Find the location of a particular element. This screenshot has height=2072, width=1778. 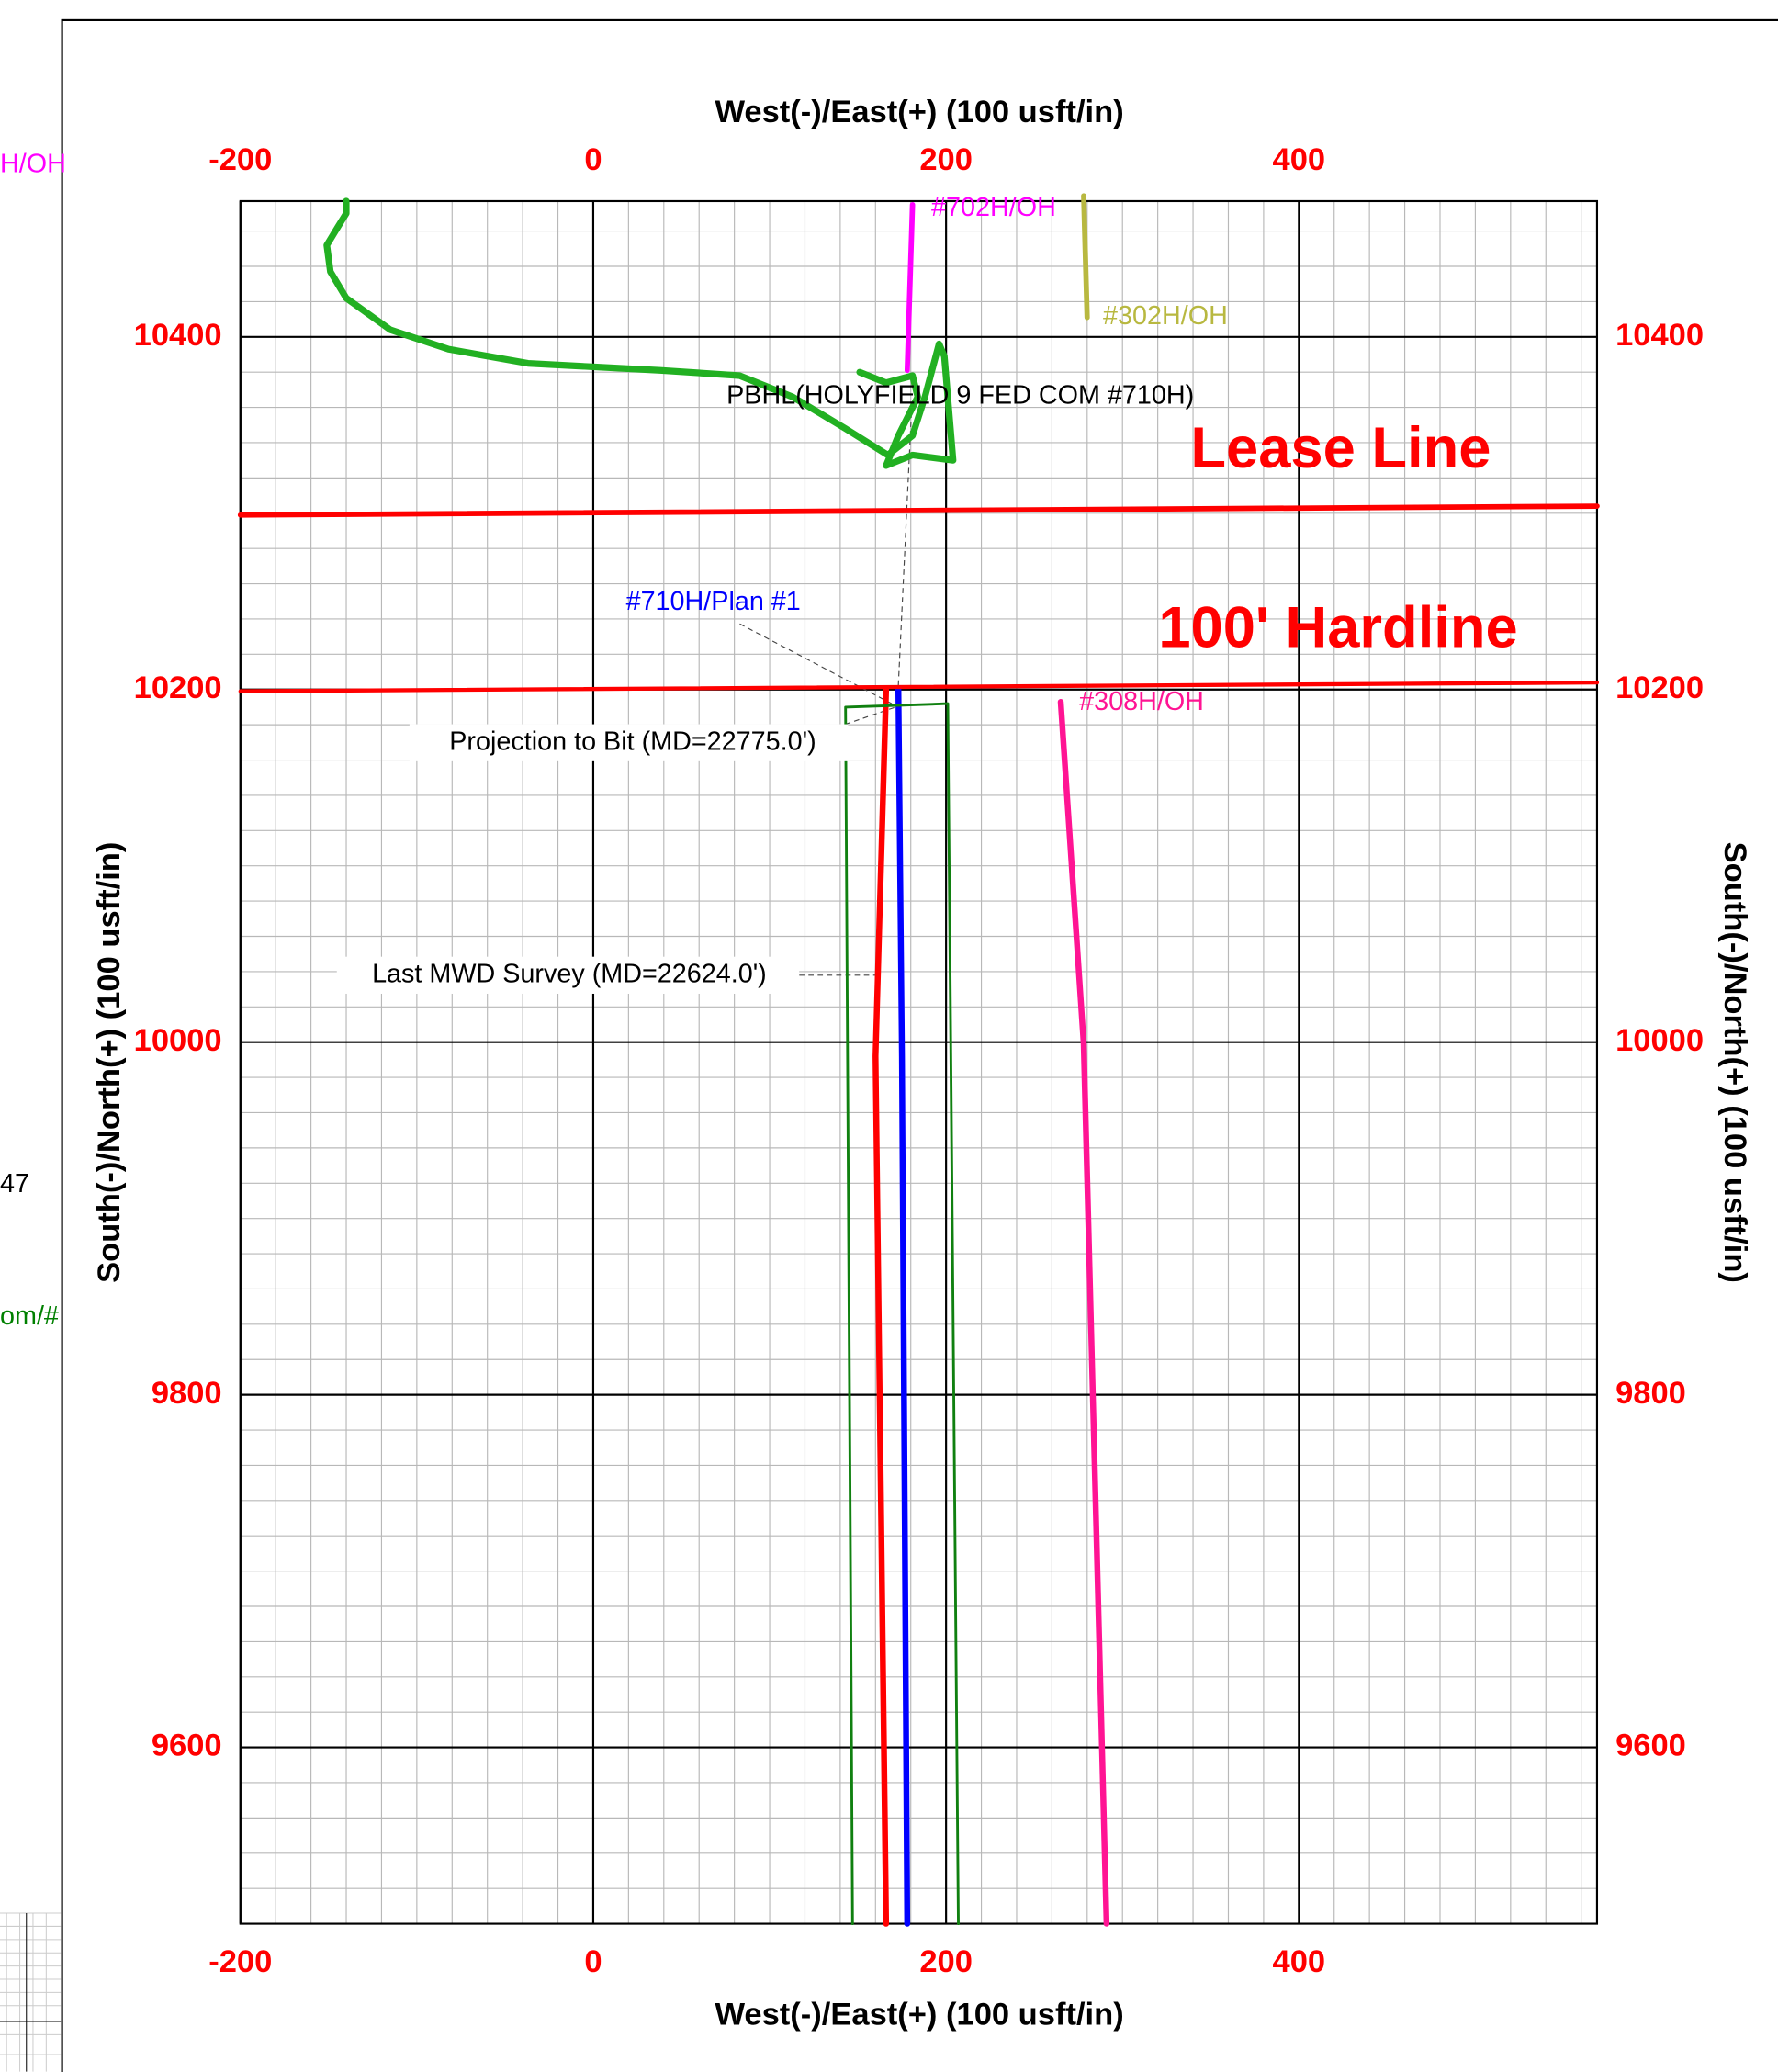

corner-grid is located at coordinates (31, 1992).